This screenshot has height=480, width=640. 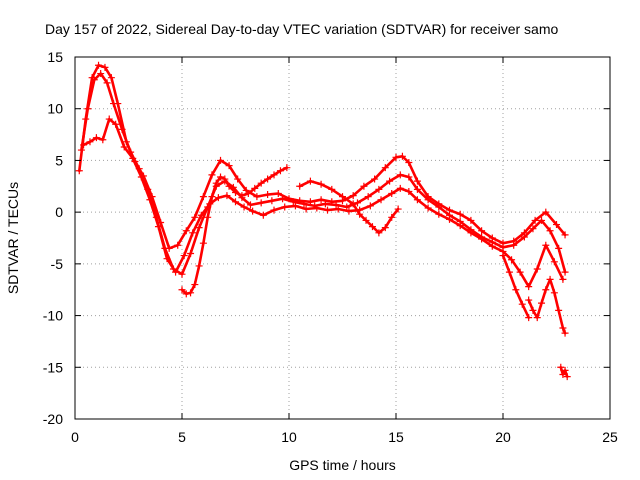 What do you see at coordinates (57, 264) in the screenshot?
I see `y-tick-label: -5` at bounding box center [57, 264].